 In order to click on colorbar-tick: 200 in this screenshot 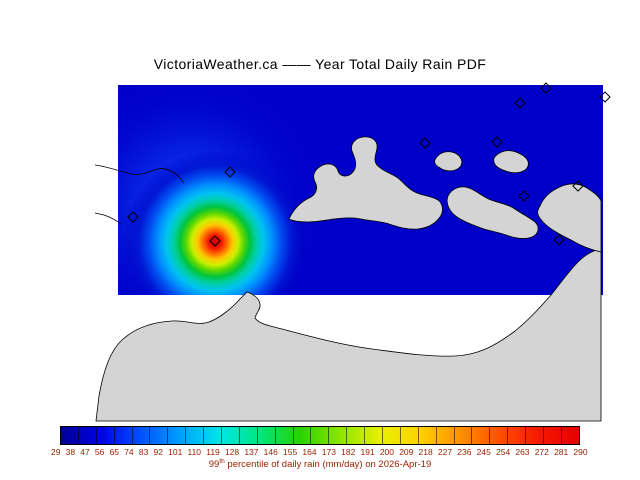, I will do `click(387, 452)`.